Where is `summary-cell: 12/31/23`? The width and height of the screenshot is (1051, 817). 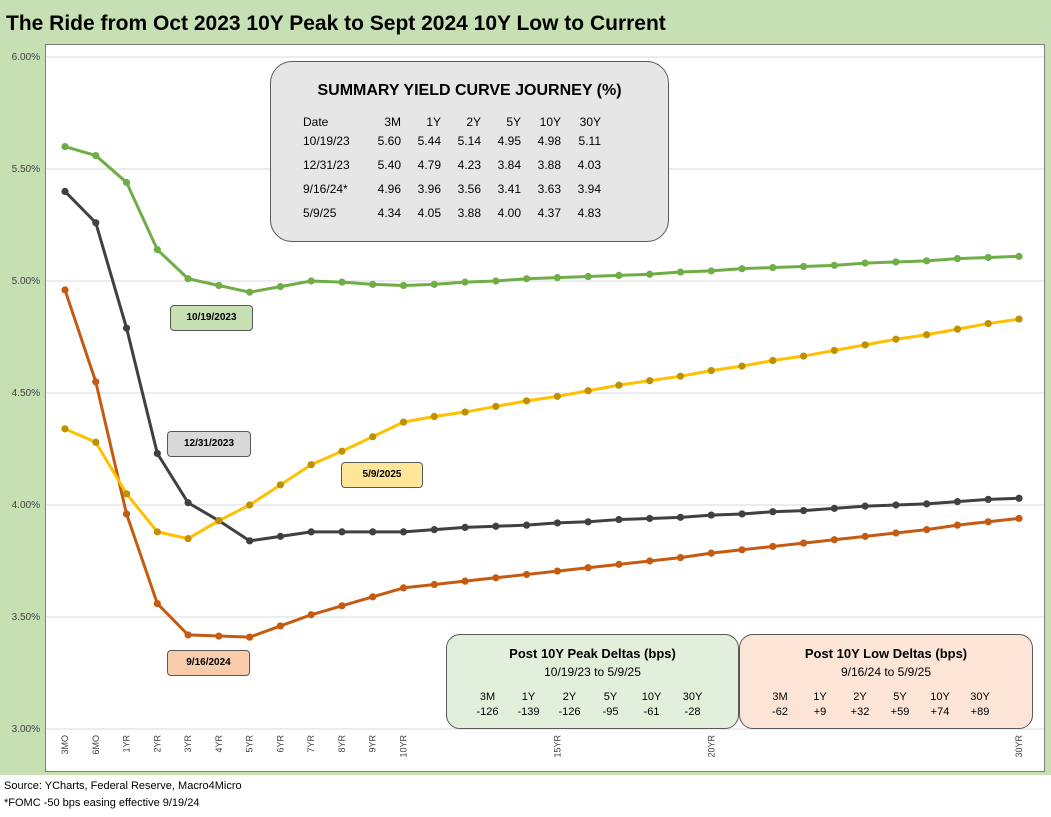 summary-cell: 12/31/23 is located at coordinates (326, 165).